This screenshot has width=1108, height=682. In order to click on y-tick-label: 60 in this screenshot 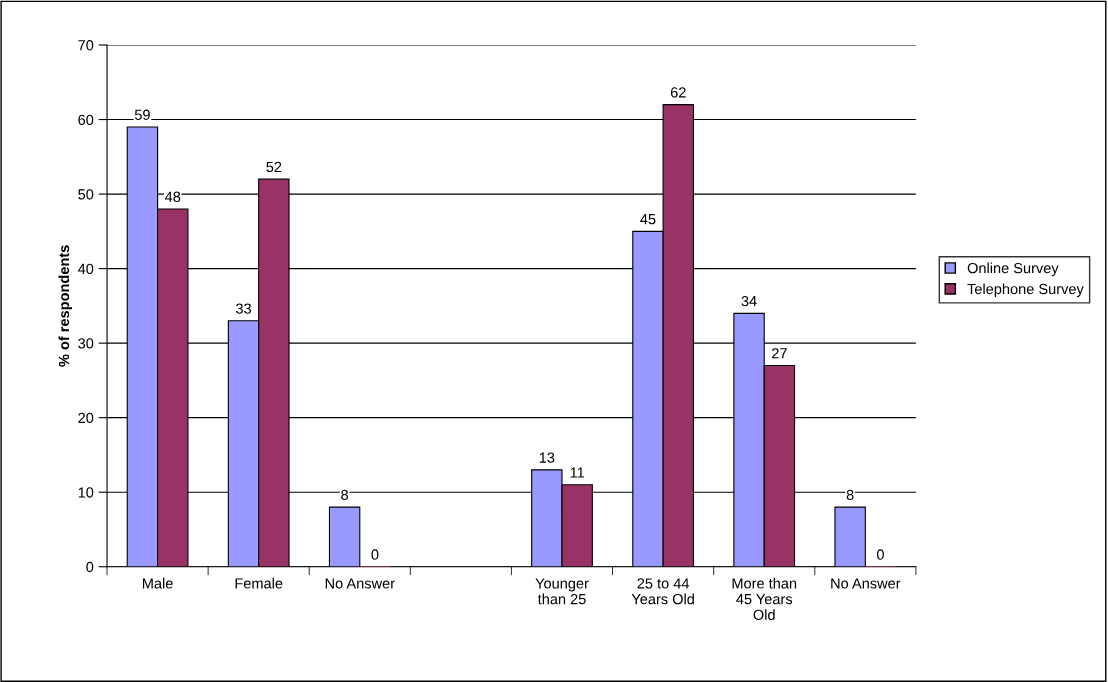, I will do `click(86, 119)`.